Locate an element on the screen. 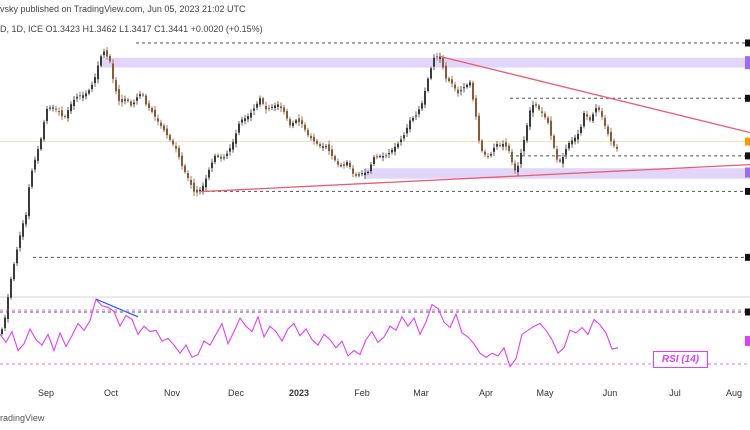 The image size is (750, 430). rsi-divergence-line is located at coordinates (117, 308).